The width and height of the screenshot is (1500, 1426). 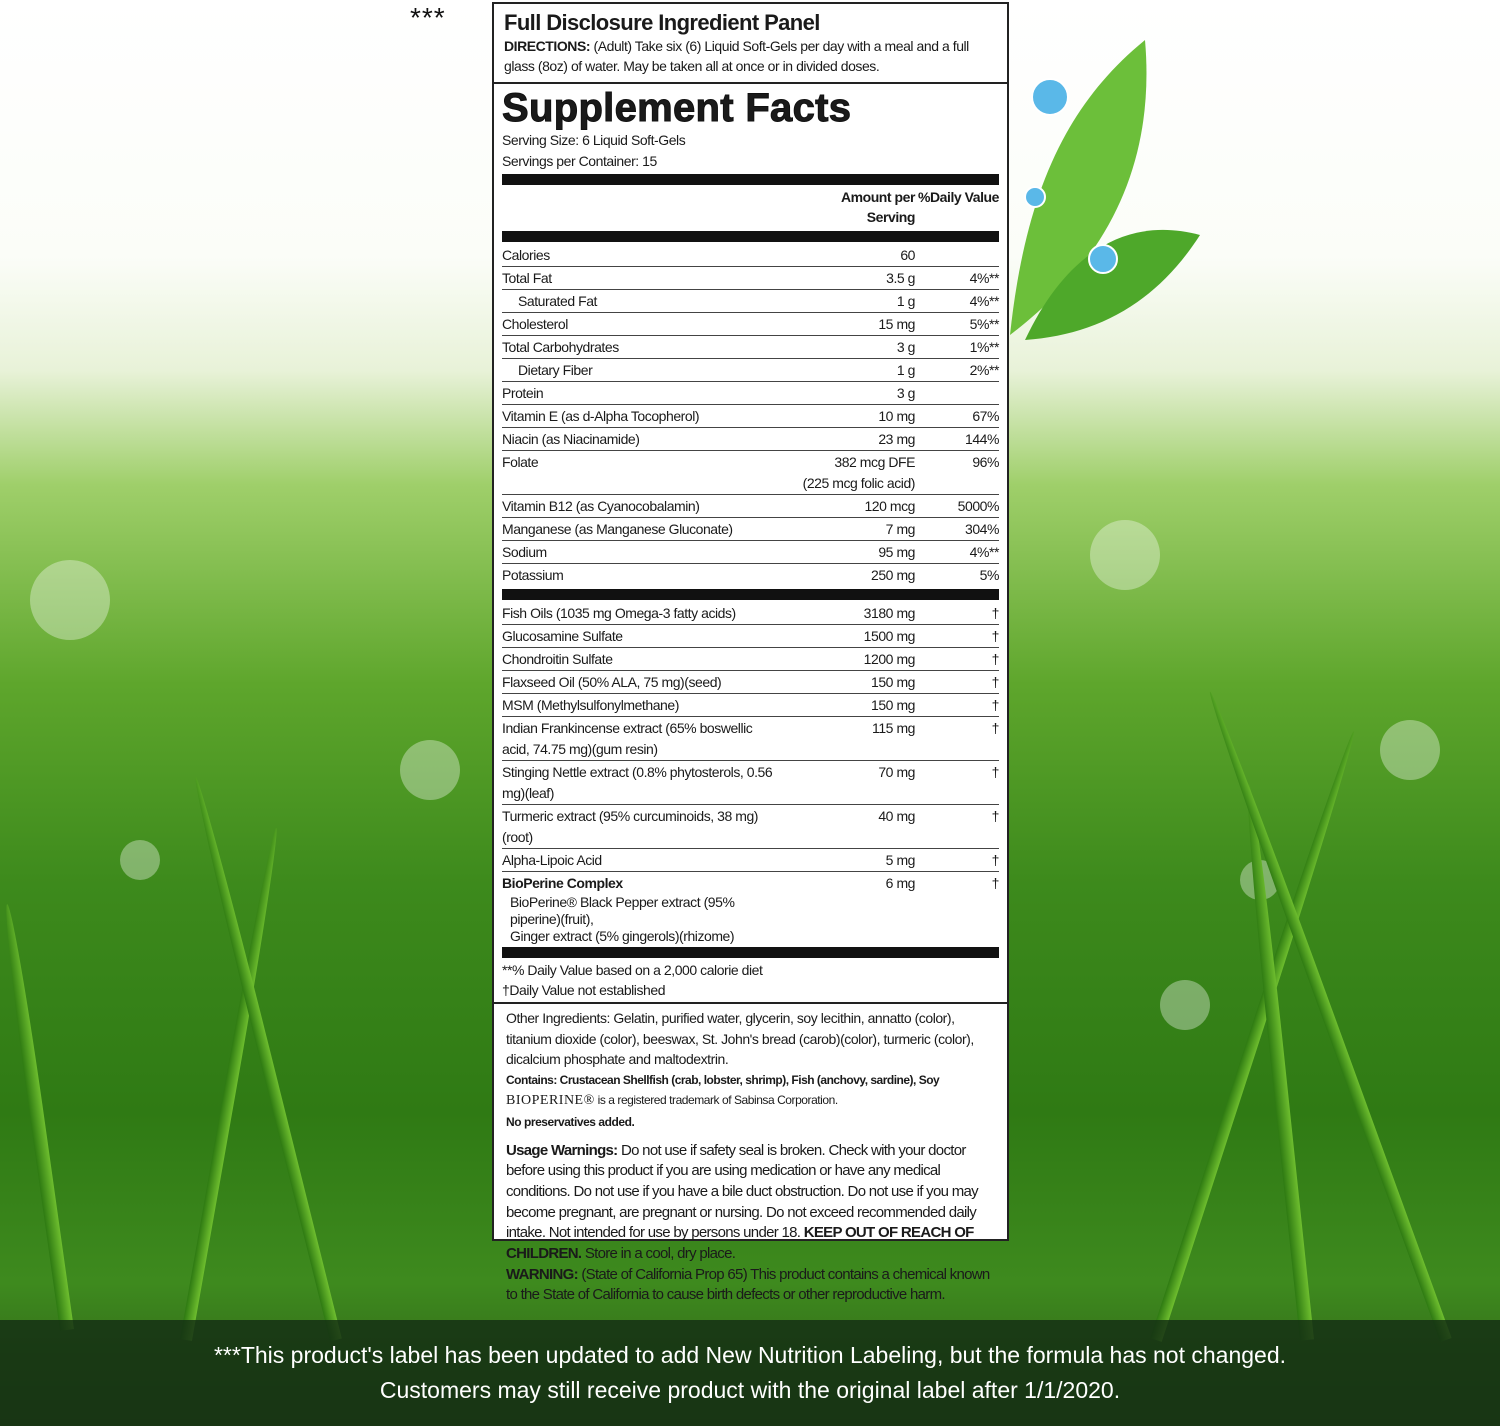 What do you see at coordinates (984, 552) in the screenshot?
I see `daily-value: 4%**` at bounding box center [984, 552].